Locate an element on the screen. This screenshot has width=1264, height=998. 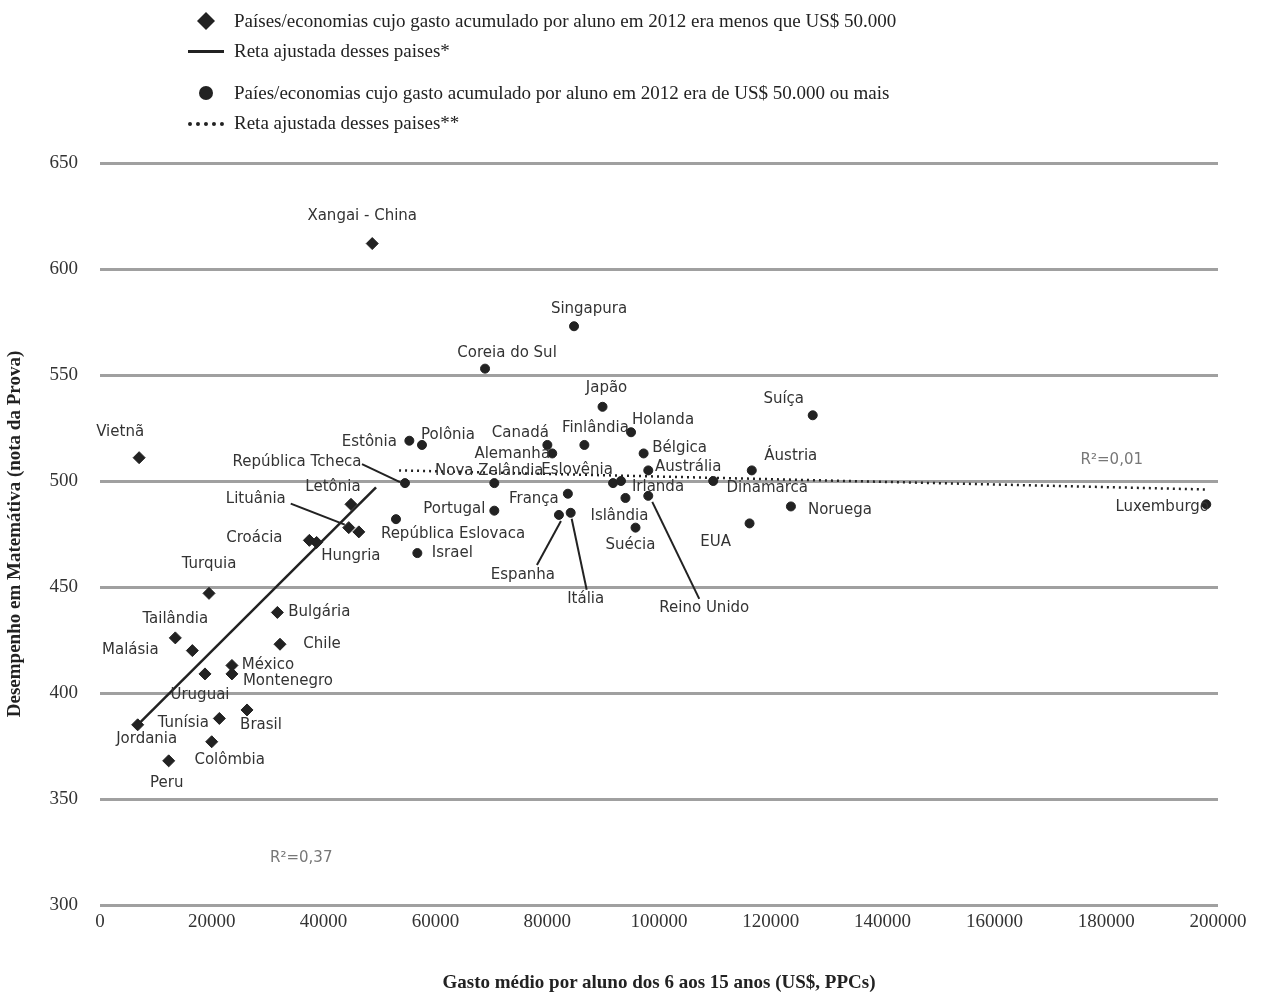
x-tick-label: 140000 is located at coordinates (883, 921).